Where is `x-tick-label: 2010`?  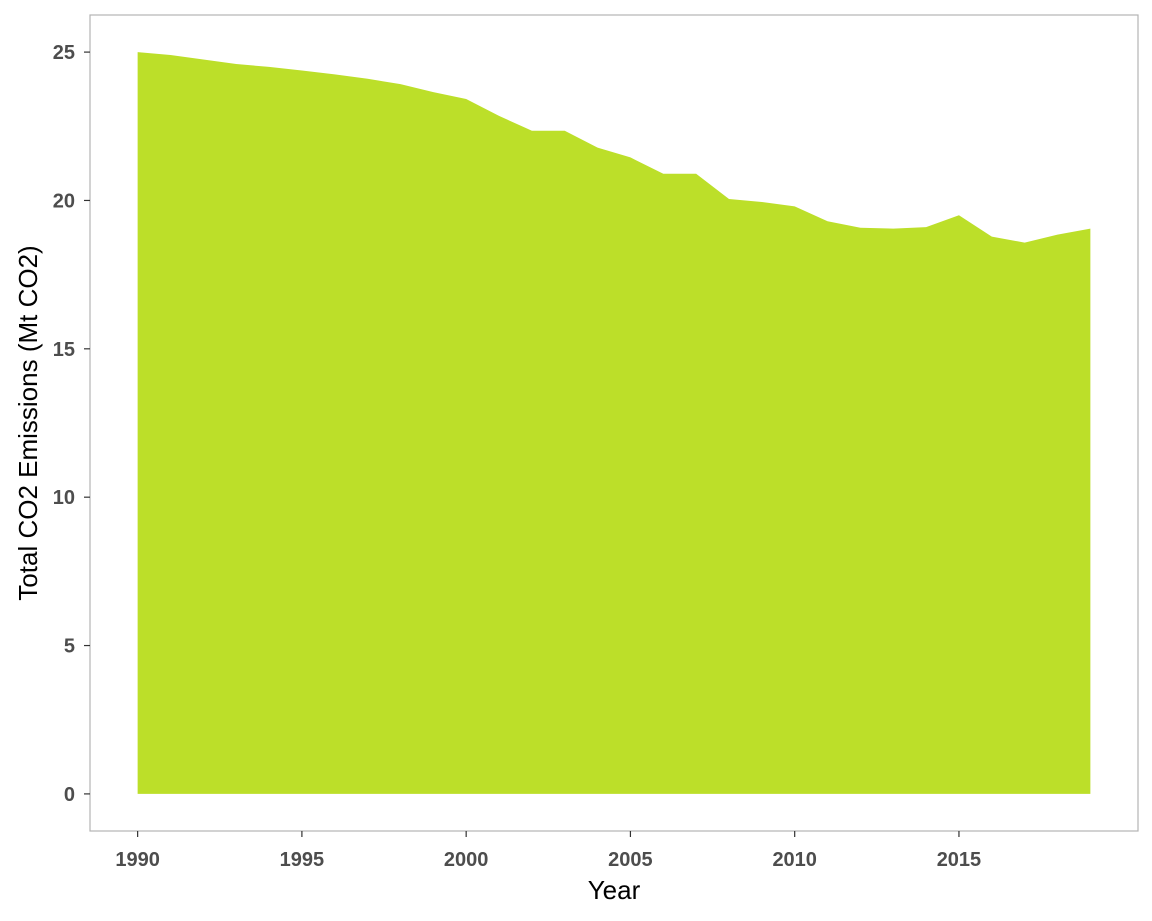 x-tick-label: 2010 is located at coordinates (794, 860).